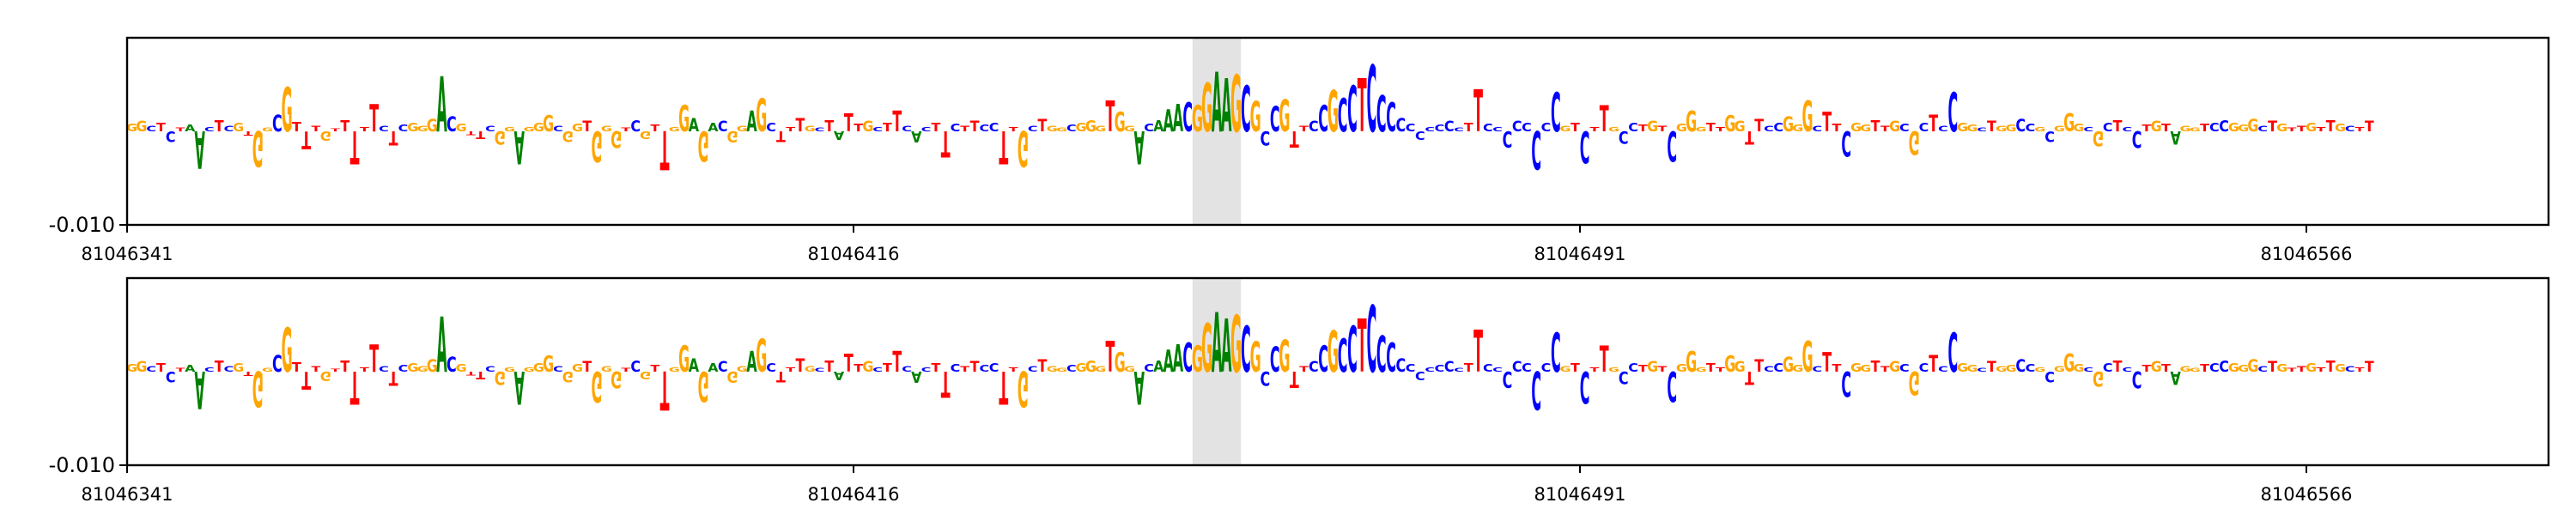  What do you see at coordinates (1217, 131) in the screenshot?
I see `highlight-region` at bounding box center [1217, 131].